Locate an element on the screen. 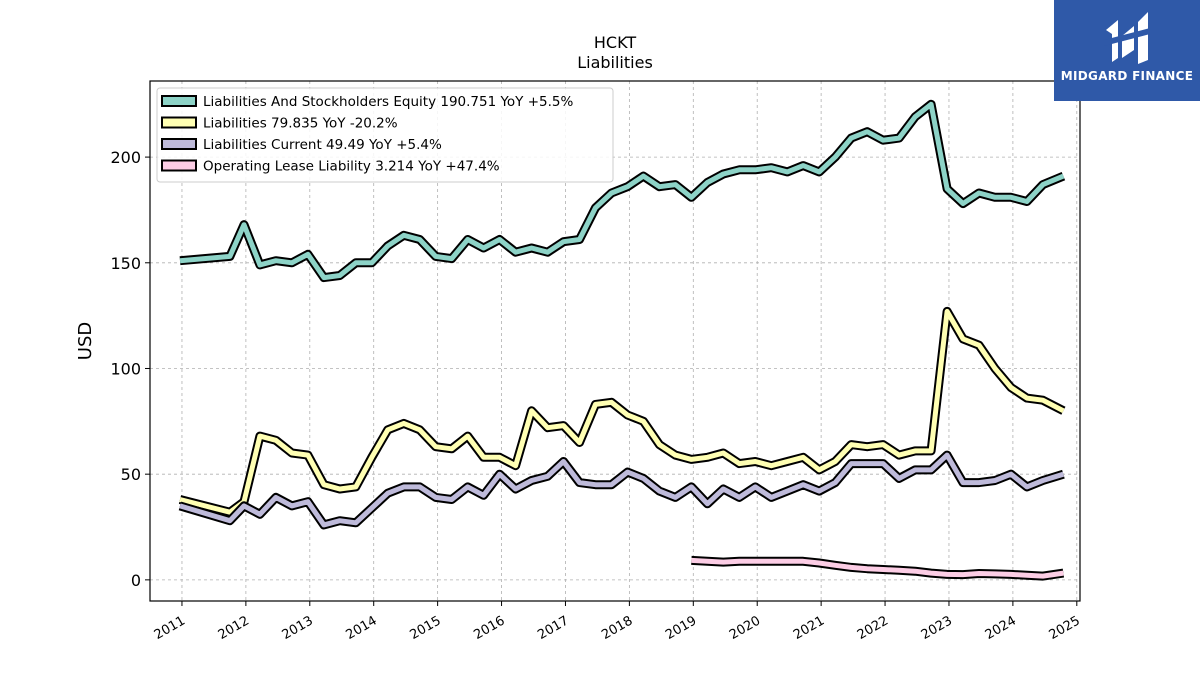 This screenshot has width=1200, height=675. y-tick-label: 200 is located at coordinates (125, 157).